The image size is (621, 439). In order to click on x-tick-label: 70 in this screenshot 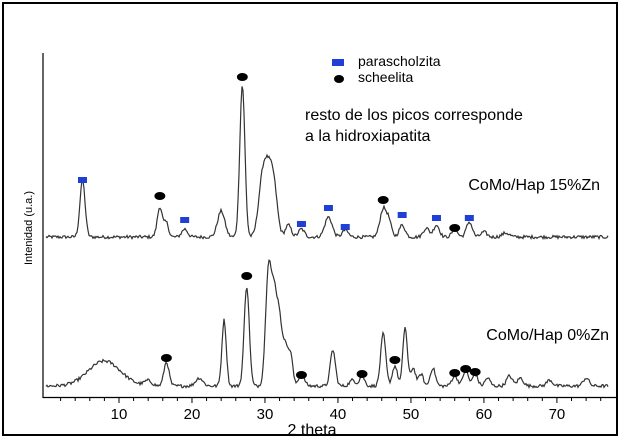, I will do `click(557, 414)`.